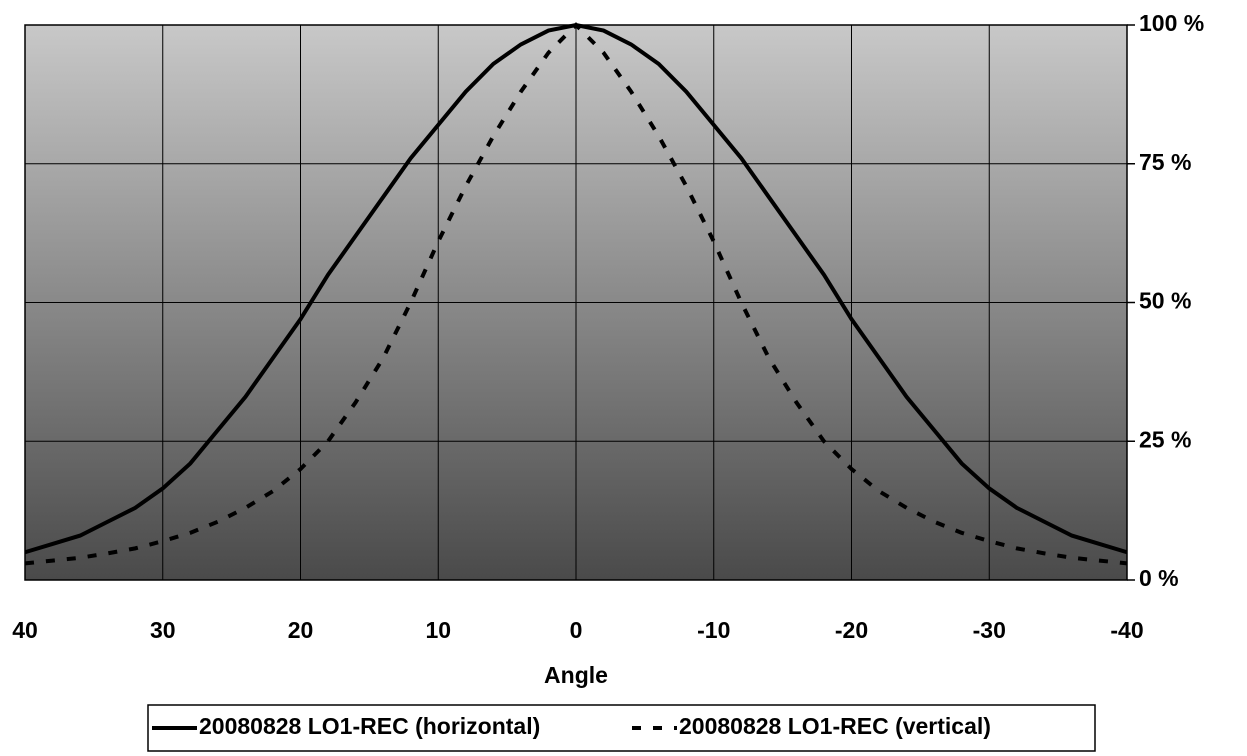  What do you see at coordinates (1159, 578) in the screenshot?
I see `y-tick-label: 0 %` at bounding box center [1159, 578].